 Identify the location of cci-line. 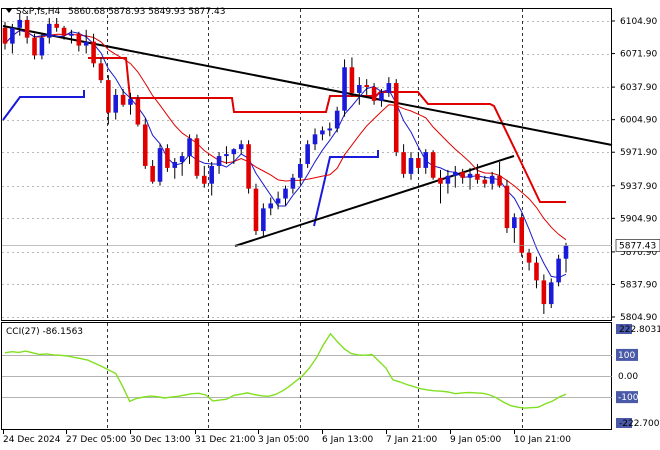
(285, 370).